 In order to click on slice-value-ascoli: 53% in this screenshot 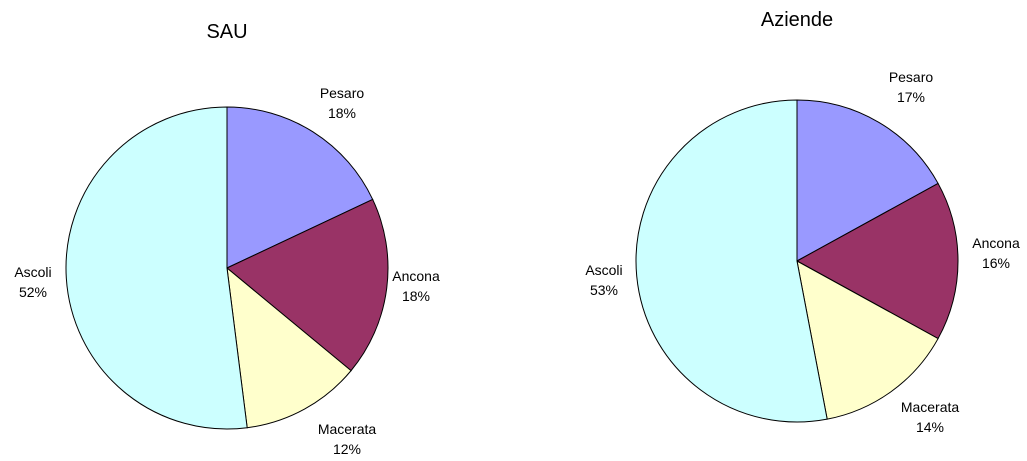, I will do `click(604, 290)`.